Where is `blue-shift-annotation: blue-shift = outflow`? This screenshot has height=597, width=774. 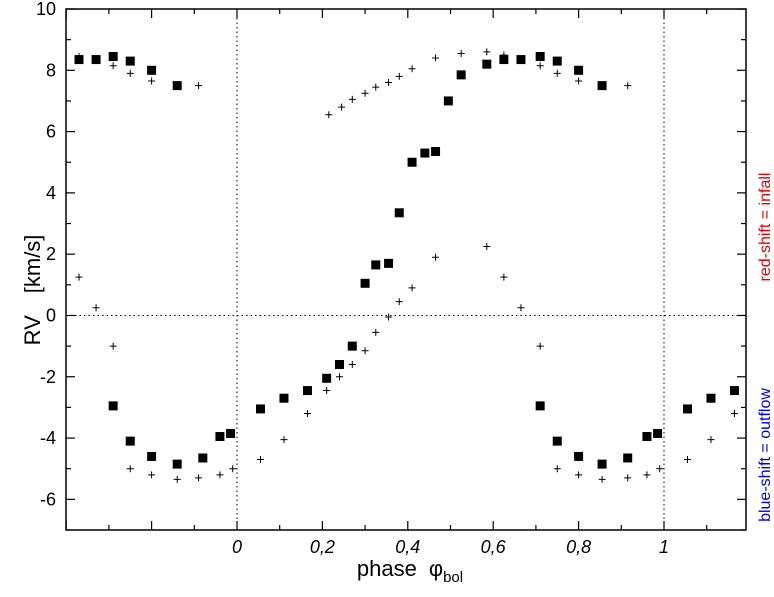
blue-shift-annotation: blue-shift = outflow is located at coordinates (765, 455).